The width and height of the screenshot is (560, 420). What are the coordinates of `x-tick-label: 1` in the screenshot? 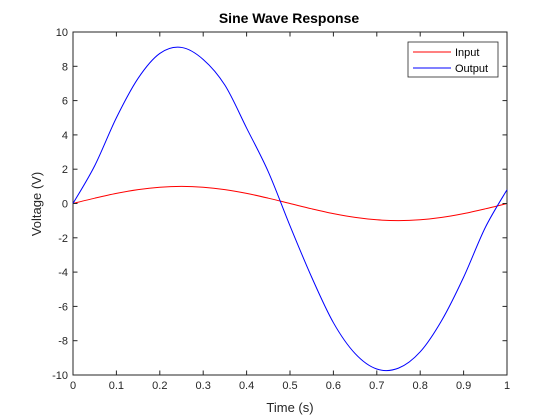 It's located at (507, 386).